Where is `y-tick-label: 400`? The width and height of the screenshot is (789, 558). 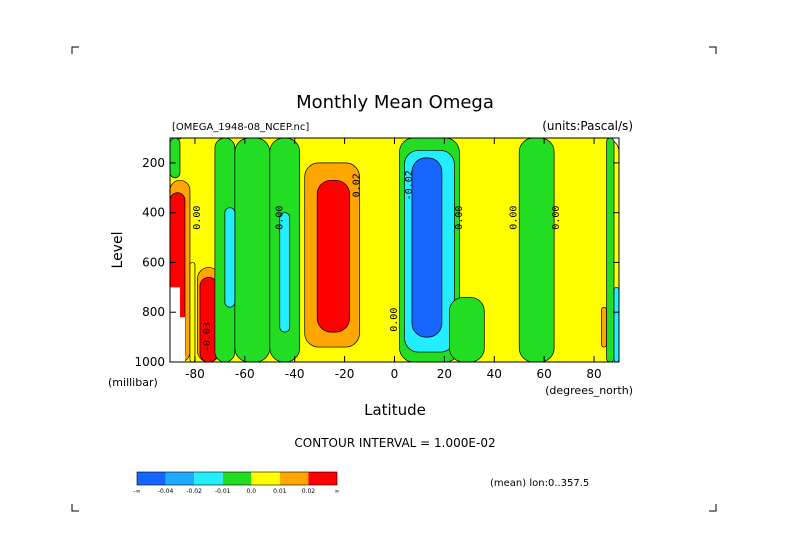 y-tick-label: 400 is located at coordinates (153, 213).